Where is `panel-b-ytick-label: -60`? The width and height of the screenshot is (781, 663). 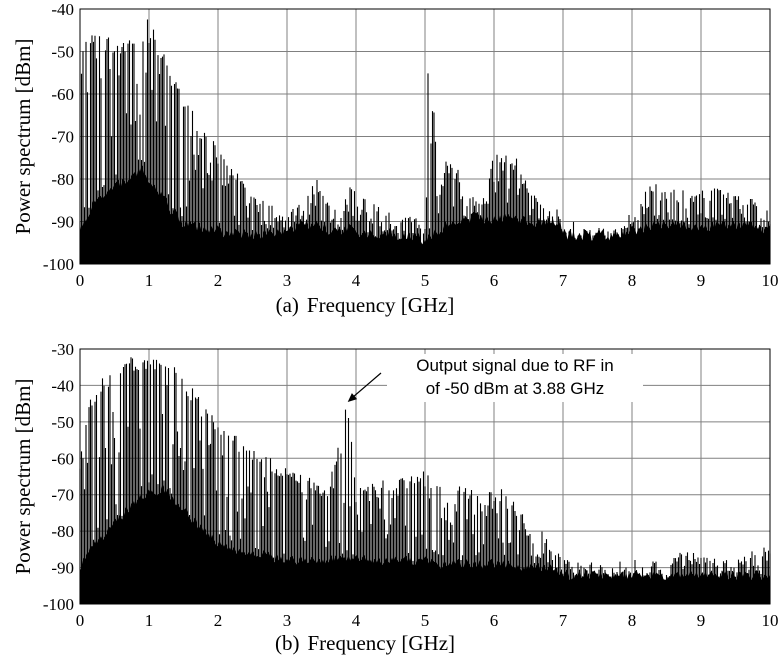 panel-b-ytick-label: -60 is located at coordinates (62, 458).